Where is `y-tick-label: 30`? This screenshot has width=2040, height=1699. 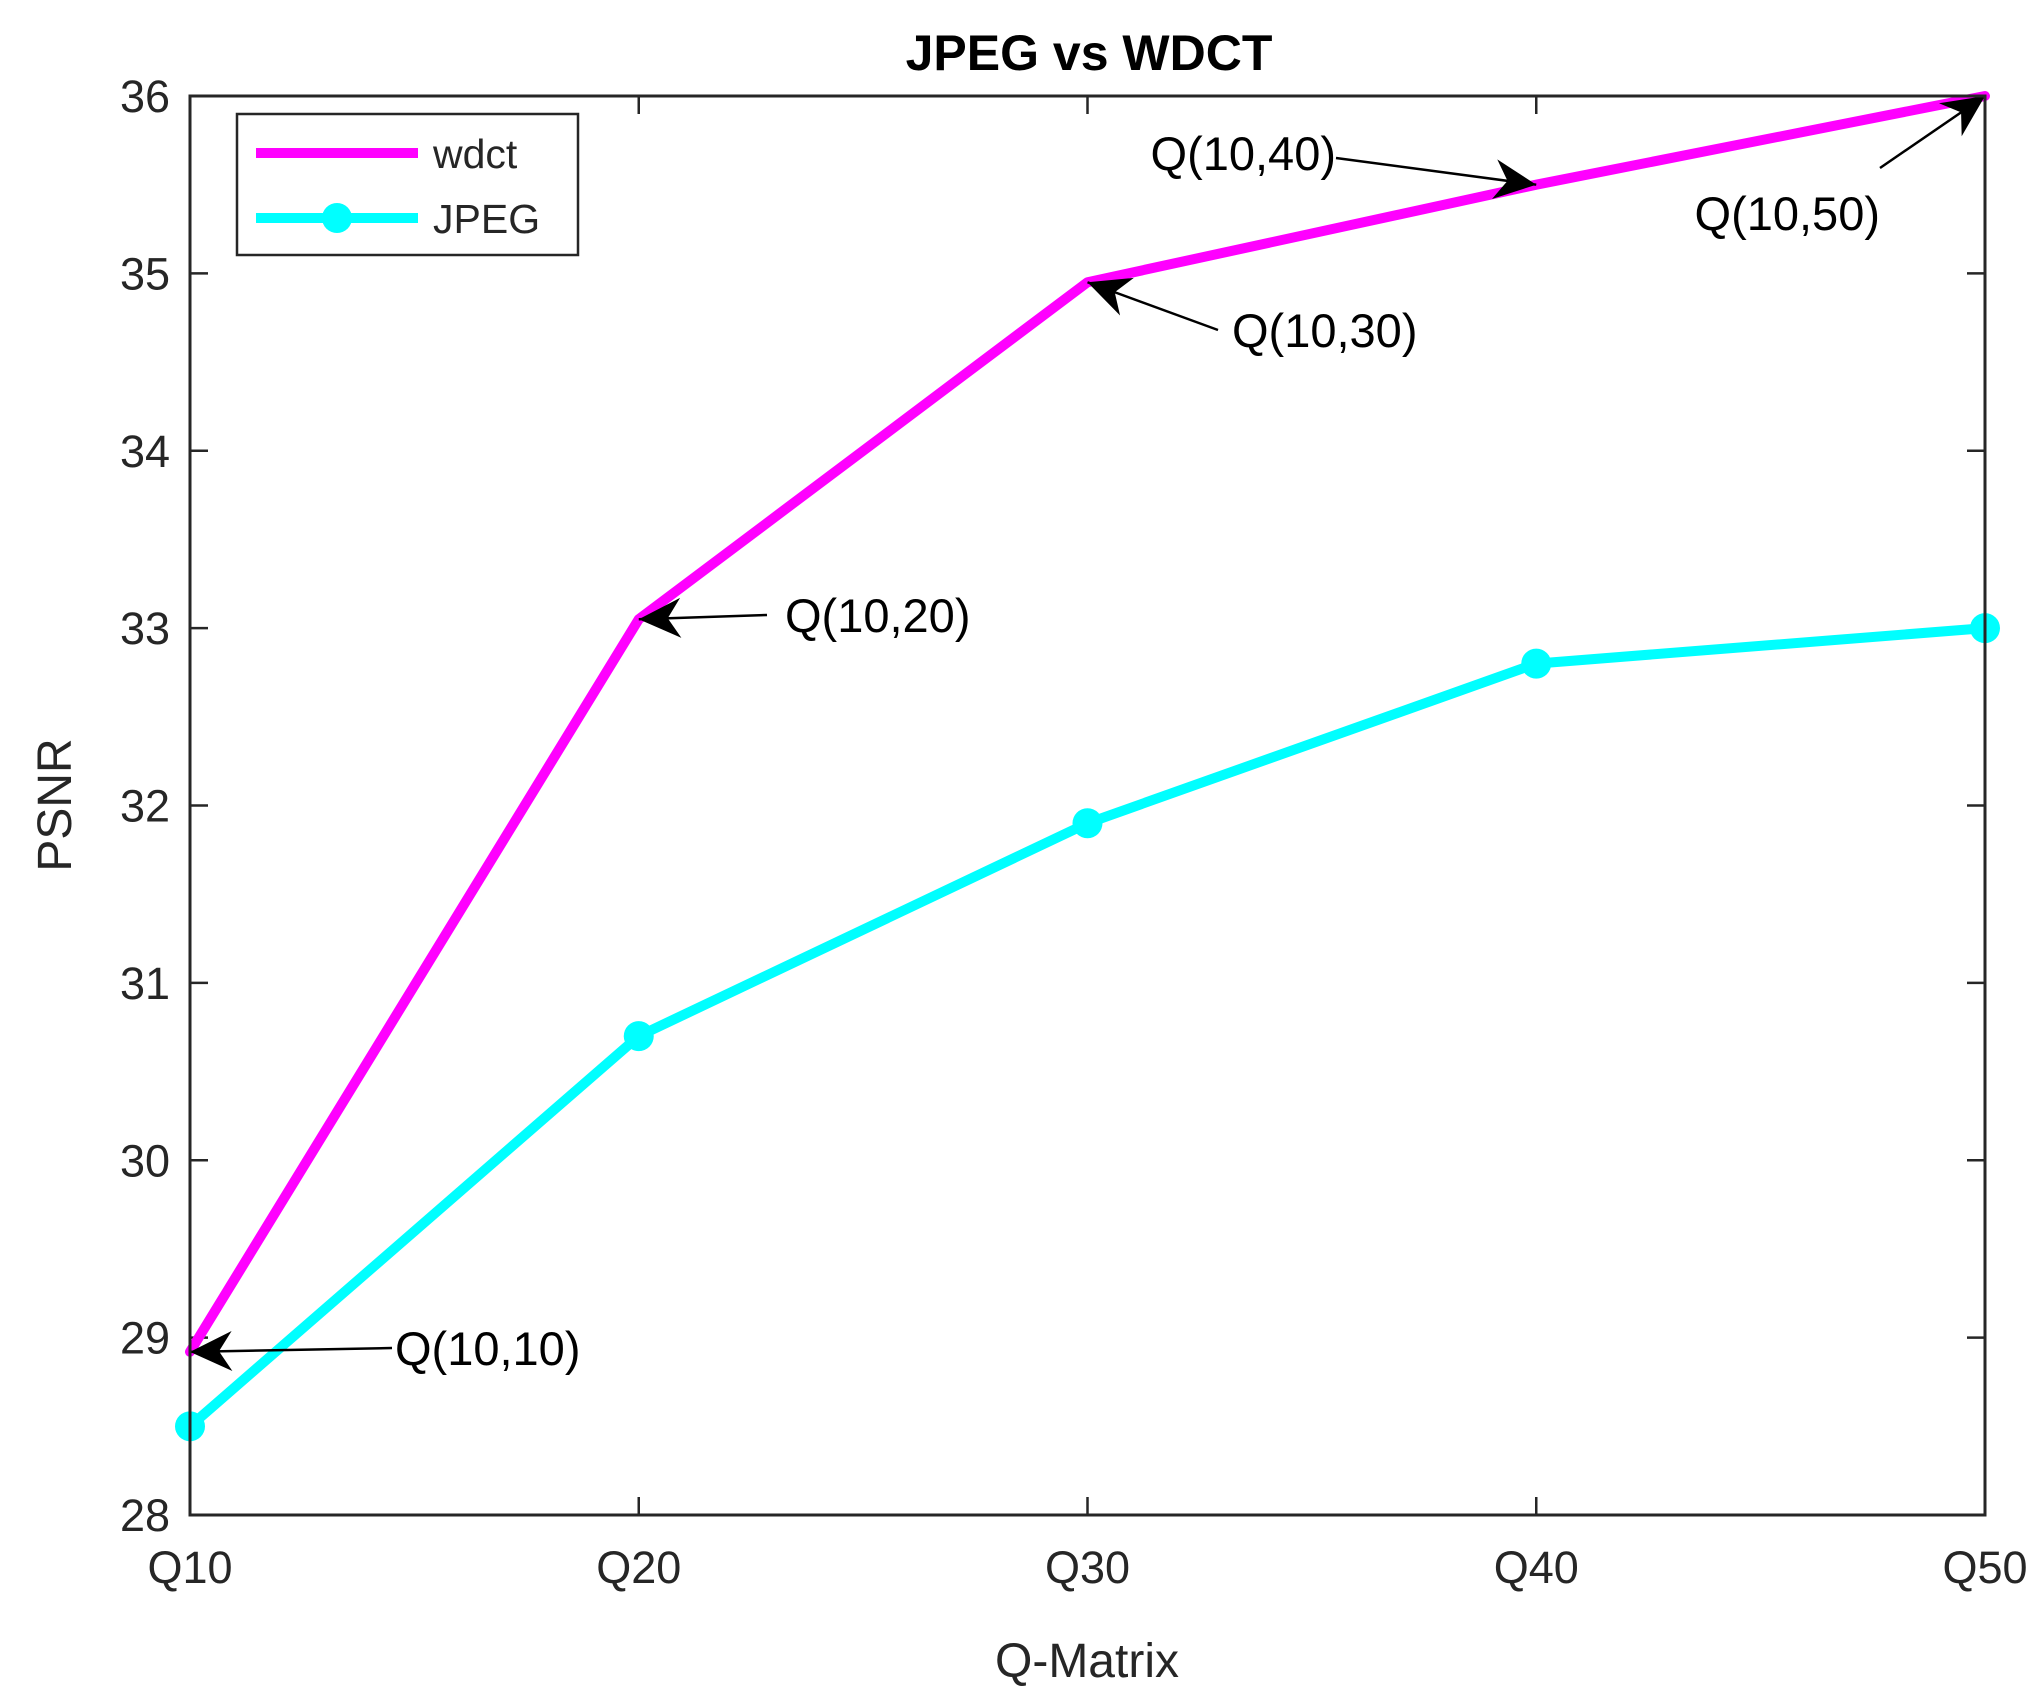
y-tick-label: 30 is located at coordinates (145, 1160).